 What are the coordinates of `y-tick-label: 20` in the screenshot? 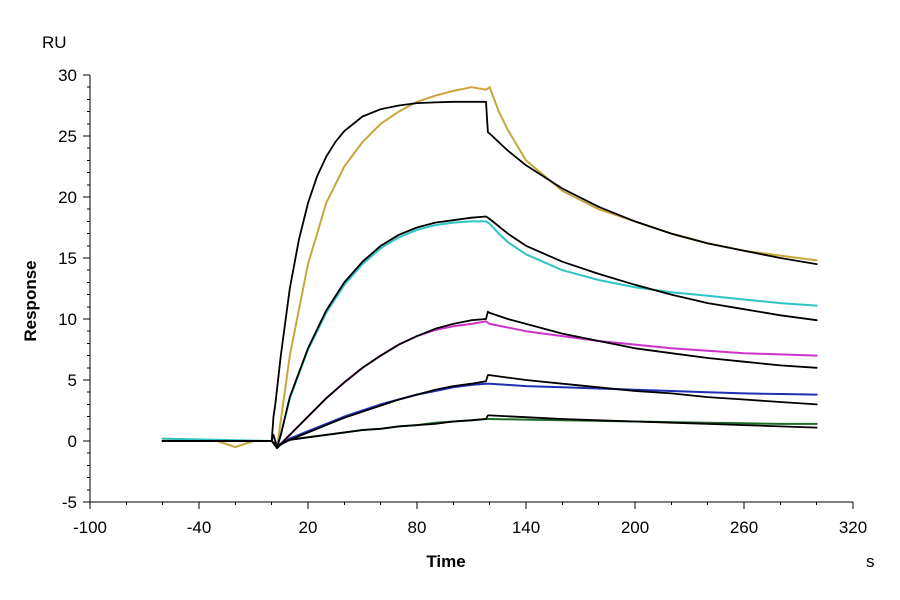 It's located at (67, 197).